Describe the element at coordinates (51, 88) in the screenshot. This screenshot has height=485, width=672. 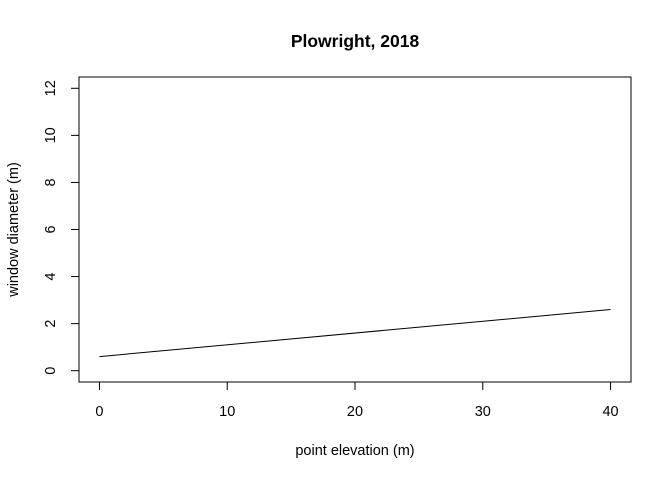
I see `y-tick-label: 12` at that location.